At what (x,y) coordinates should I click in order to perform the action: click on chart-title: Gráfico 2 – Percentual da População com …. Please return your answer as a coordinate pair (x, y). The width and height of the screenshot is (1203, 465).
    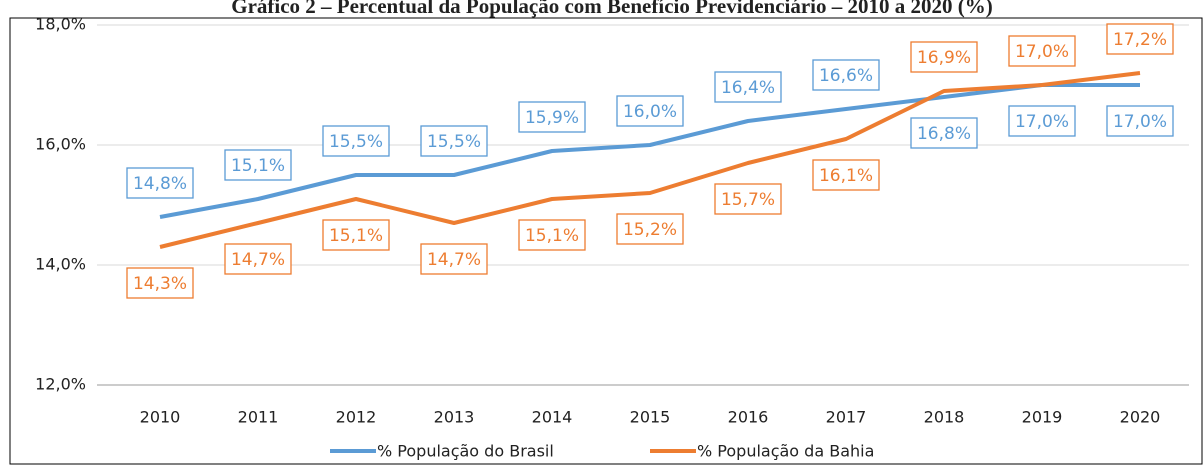
    Looking at the image, I should click on (612, 9).